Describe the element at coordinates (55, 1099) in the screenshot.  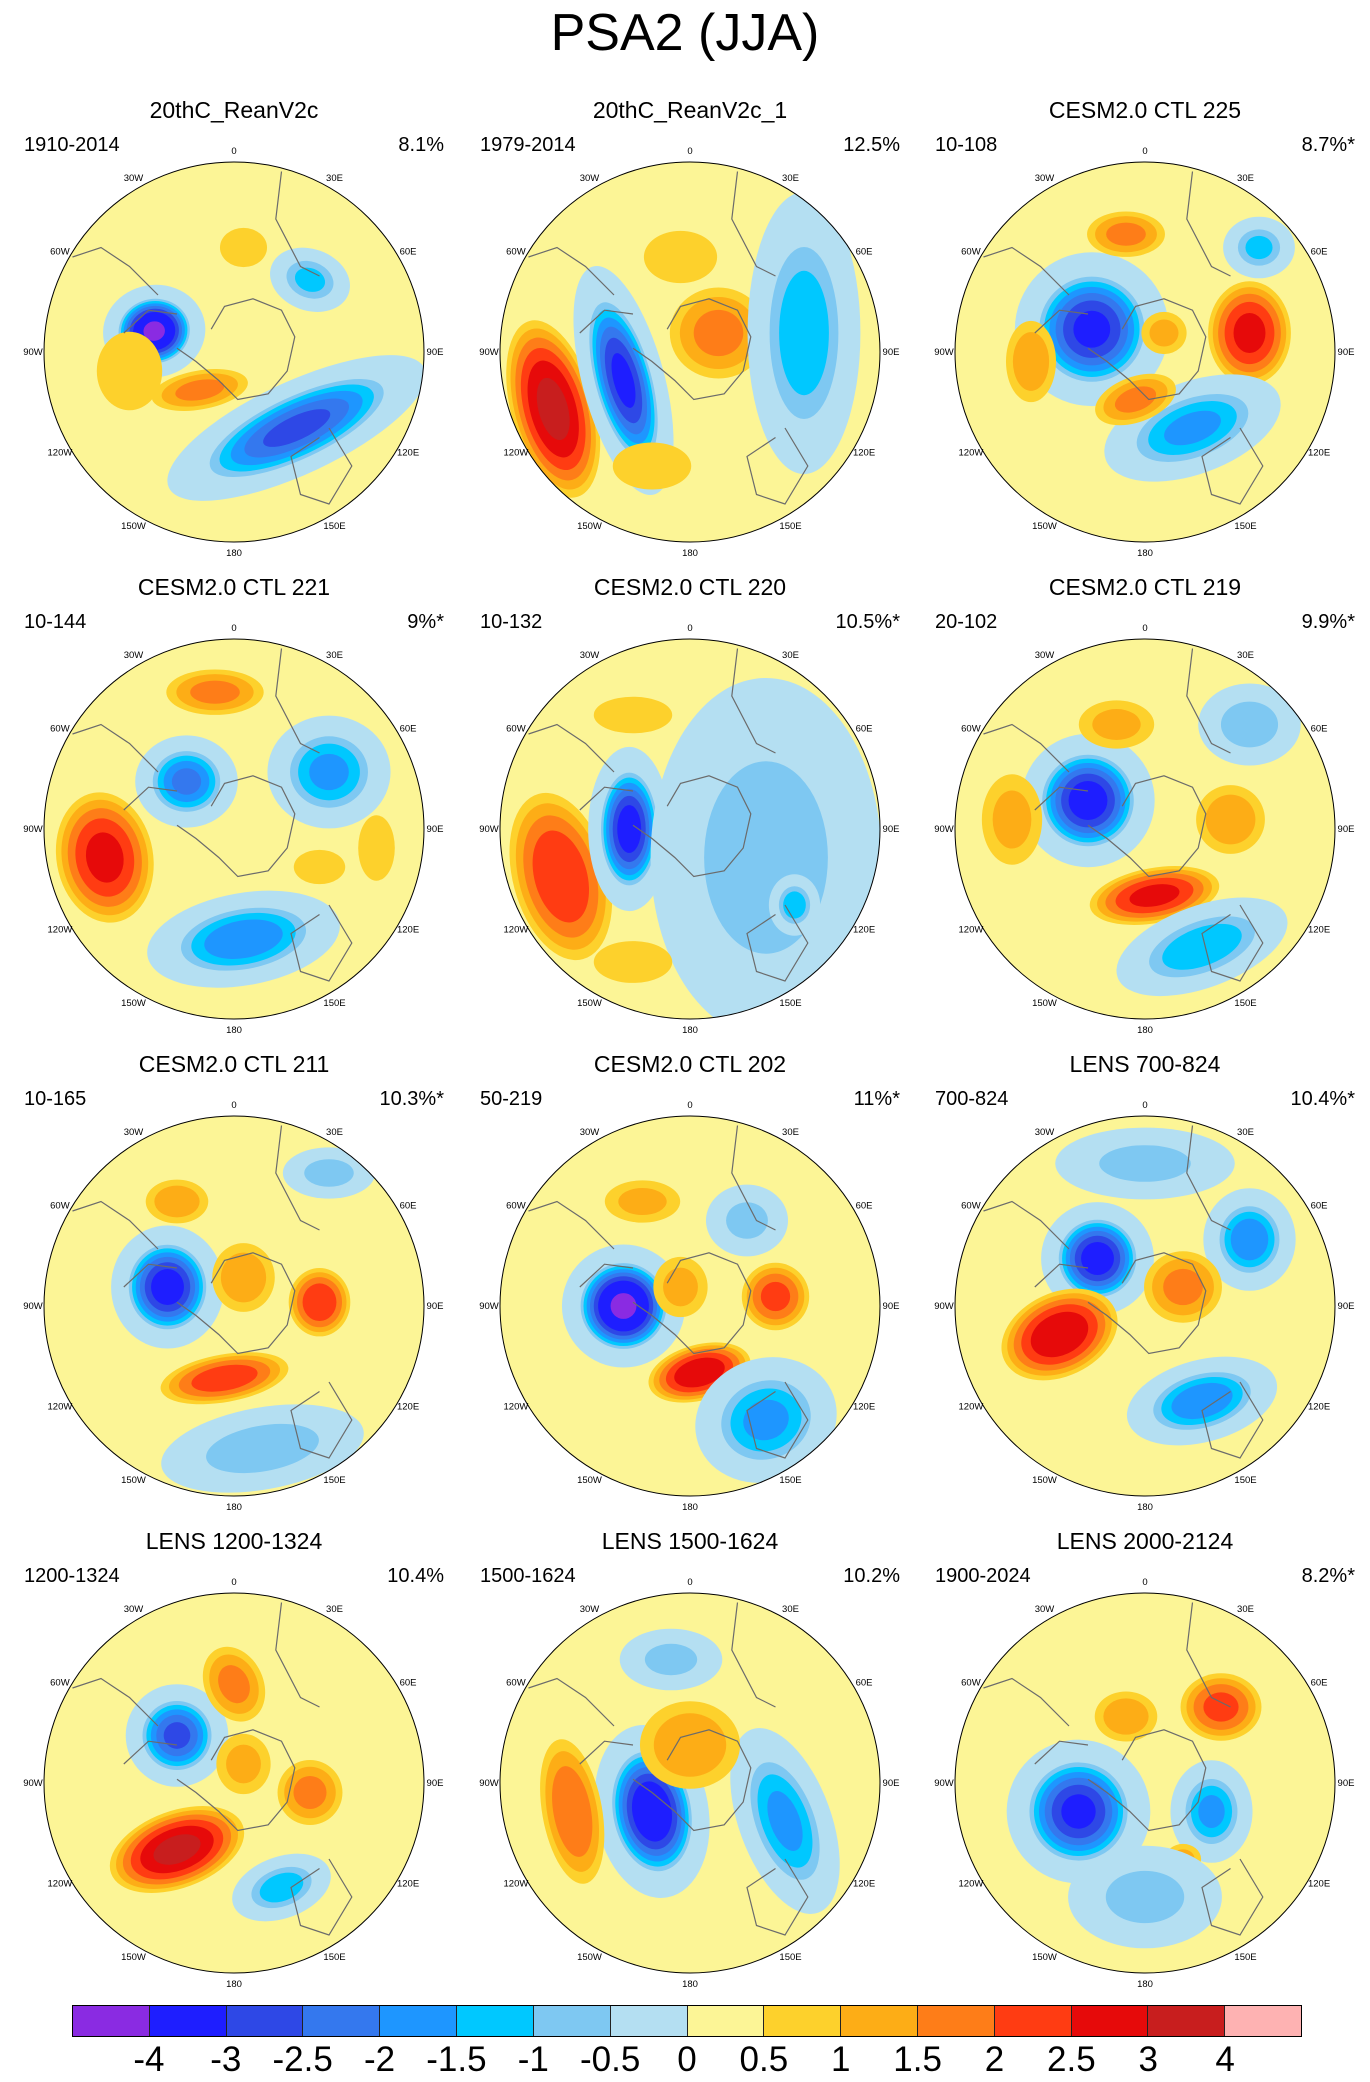
I see `panel-period: 10-165` at that location.